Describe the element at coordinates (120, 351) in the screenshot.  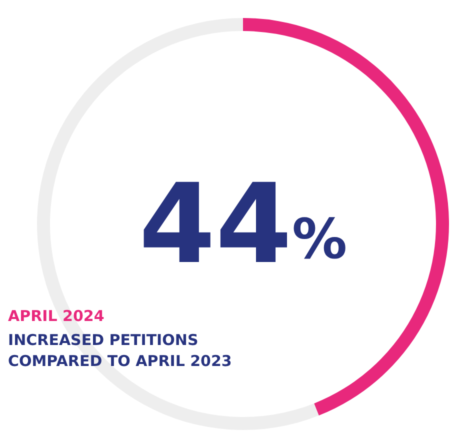
I see `text: INCREASED PETITIONS COMPARED TO APRIL 2023` at that location.